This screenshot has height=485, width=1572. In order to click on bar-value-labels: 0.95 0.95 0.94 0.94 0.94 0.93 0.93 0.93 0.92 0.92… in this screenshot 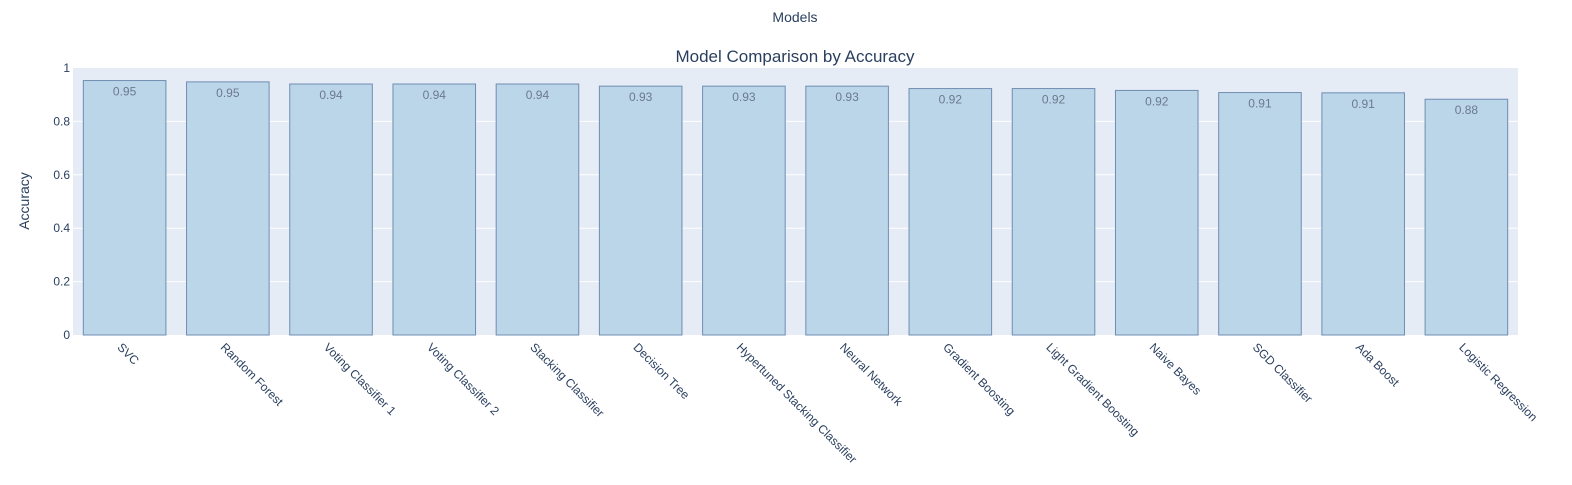, I will do `click(795, 101)`.